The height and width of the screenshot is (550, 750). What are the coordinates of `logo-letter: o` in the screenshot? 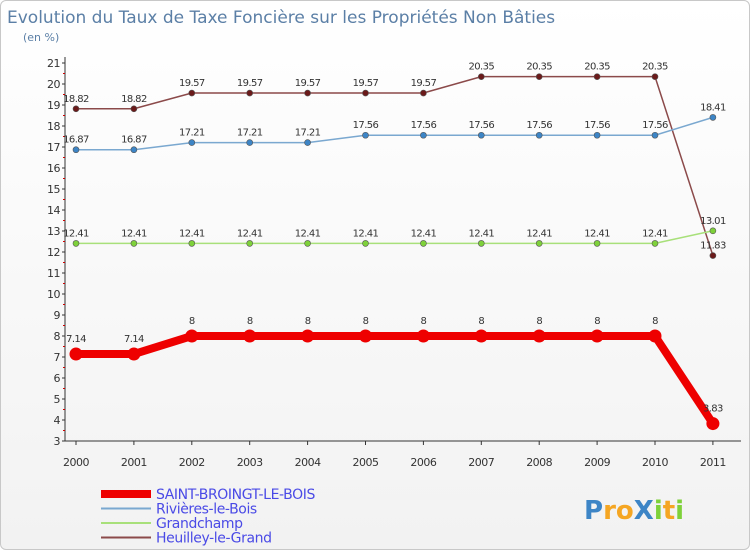 It's located at (625, 511).